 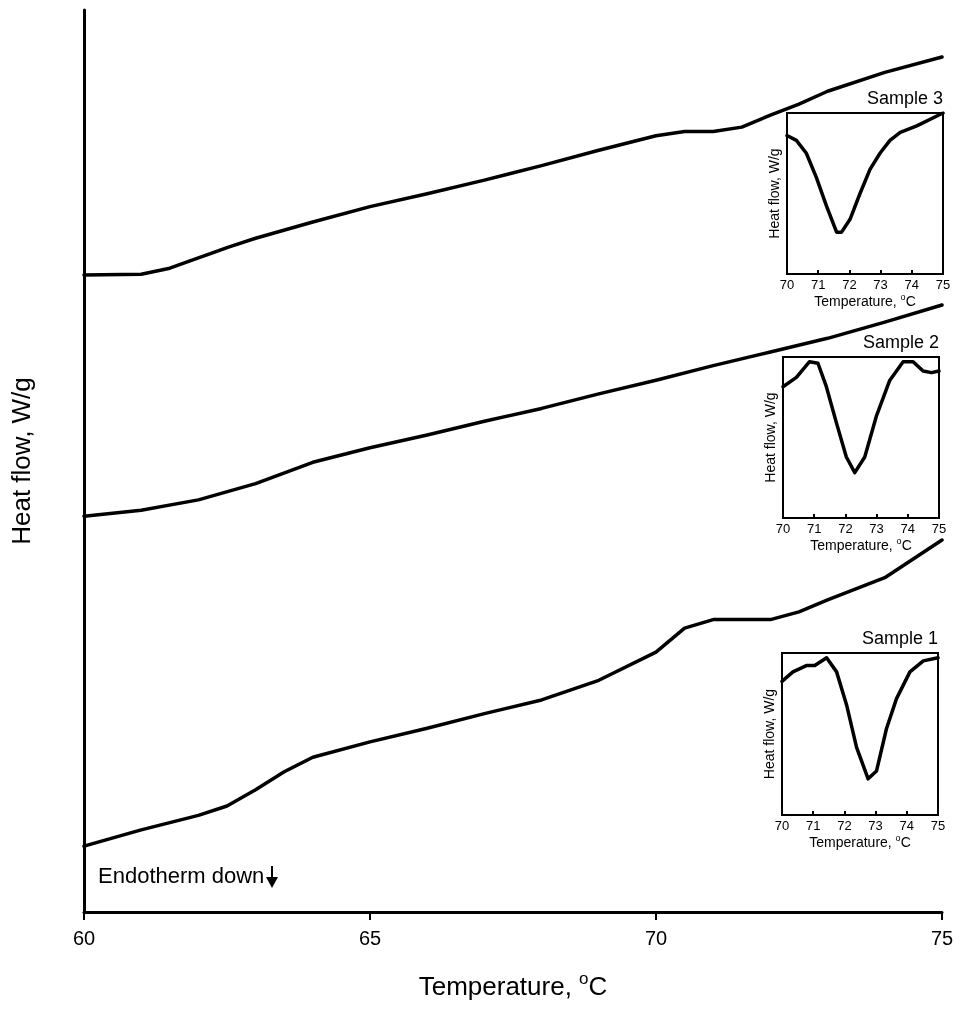 What do you see at coordinates (904, 98) in the screenshot?
I see `chart-title: Sample 3` at bounding box center [904, 98].